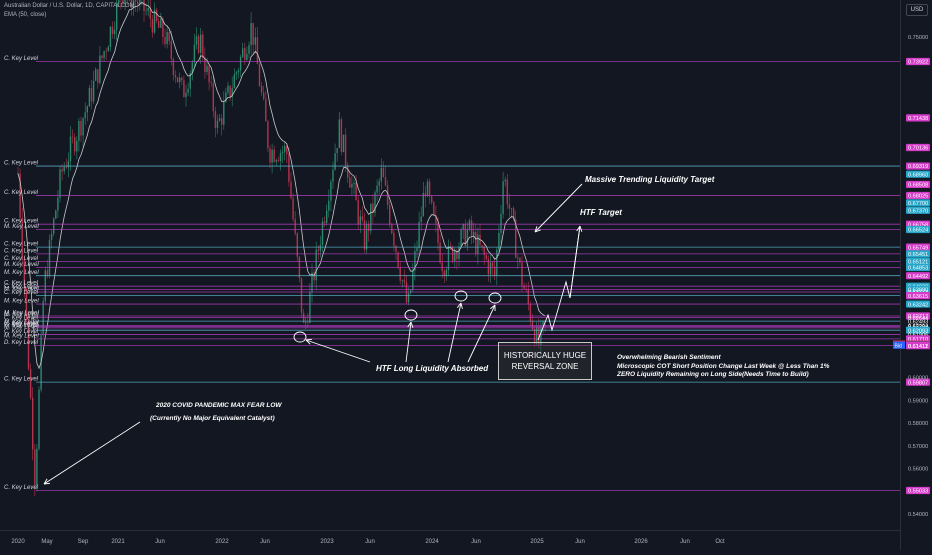 The height and width of the screenshot is (555, 932). I want to click on htf-target-label: HTF Target, so click(601, 212).